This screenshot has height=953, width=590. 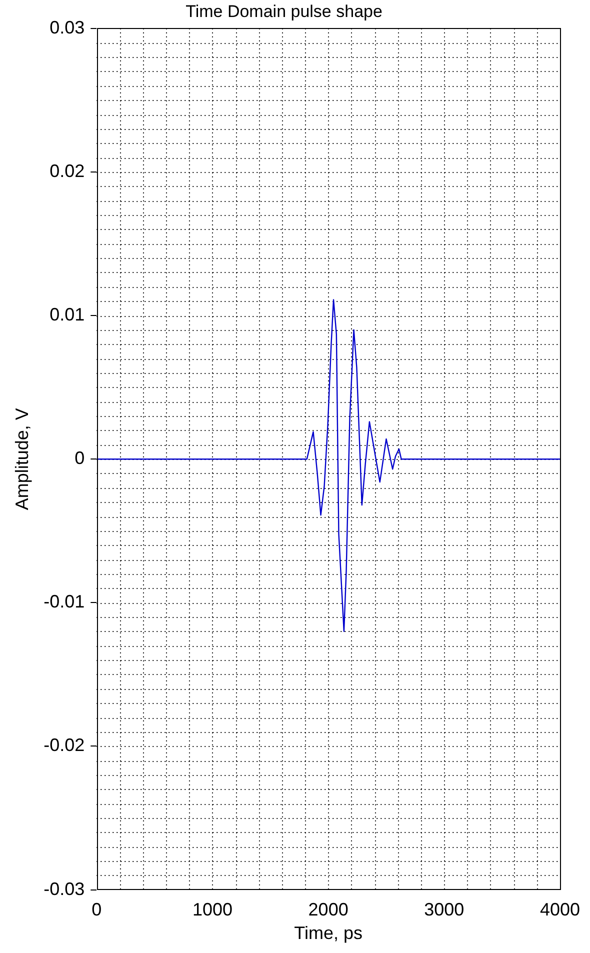 What do you see at coordinates (79, 458) in the screenshot?
I see `y-tick-label: 0` at bounding box center [79, 458].